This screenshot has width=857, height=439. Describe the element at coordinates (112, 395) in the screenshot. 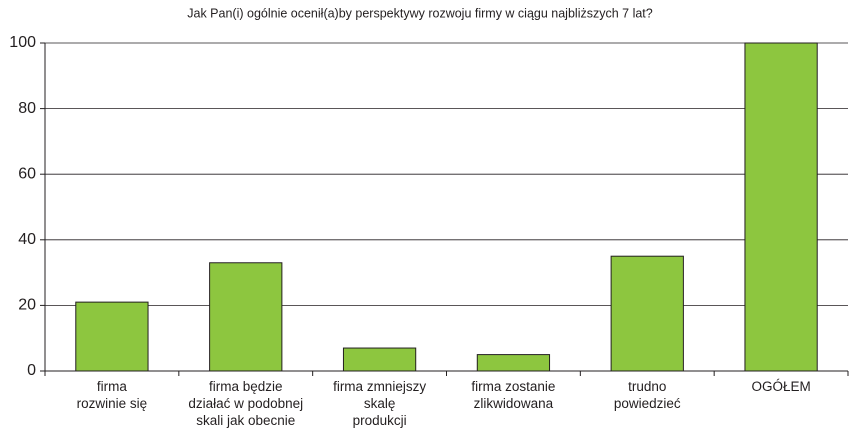

I see `x-tick-label: firma rozwinie się` at that location.